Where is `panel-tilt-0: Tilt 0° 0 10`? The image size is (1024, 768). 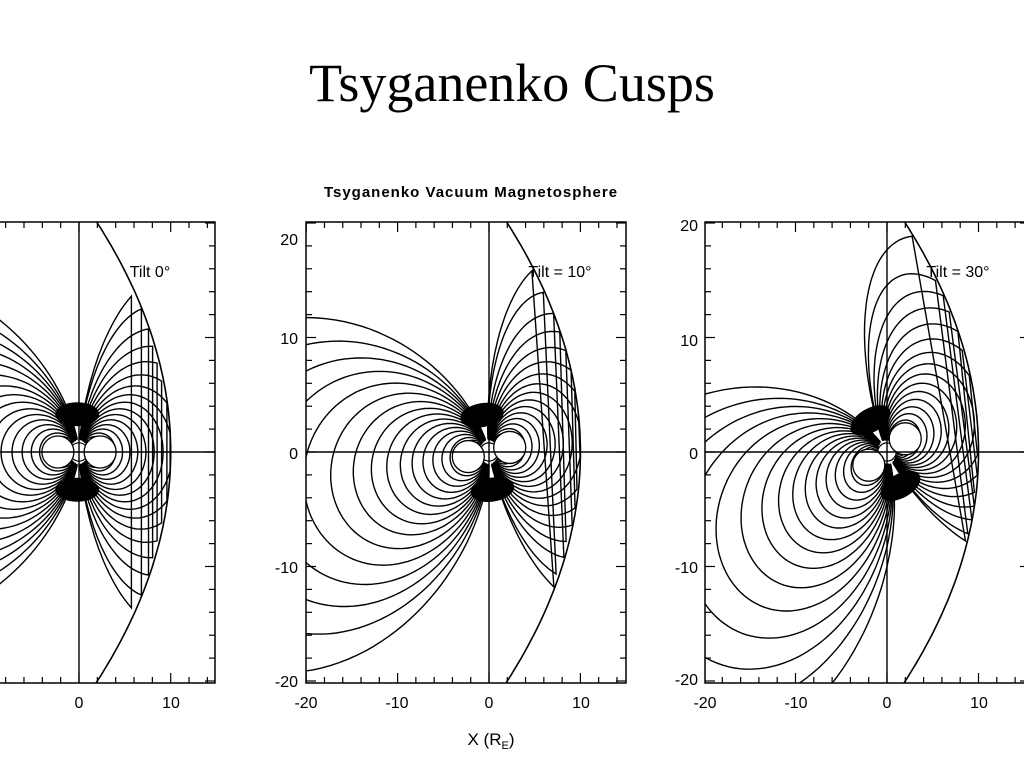 panel-tilt-0: Tilt 0° 0 10 is located at coordinates (108, 466).